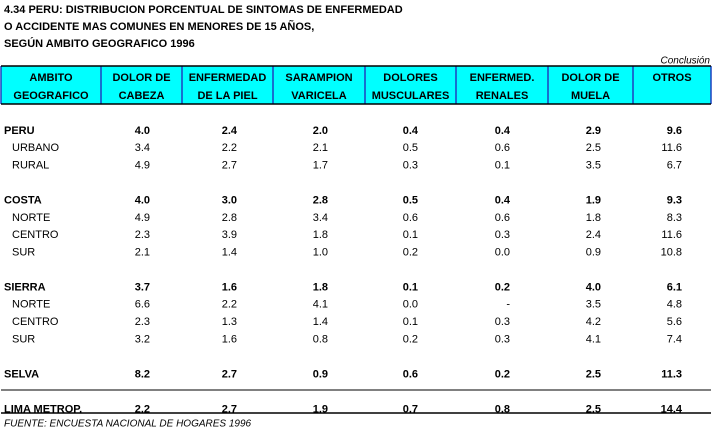 Image resolution: width=713 pixels, height=431 pixels. I want to click on column-header: MUSCULARES, so click(411, 96).